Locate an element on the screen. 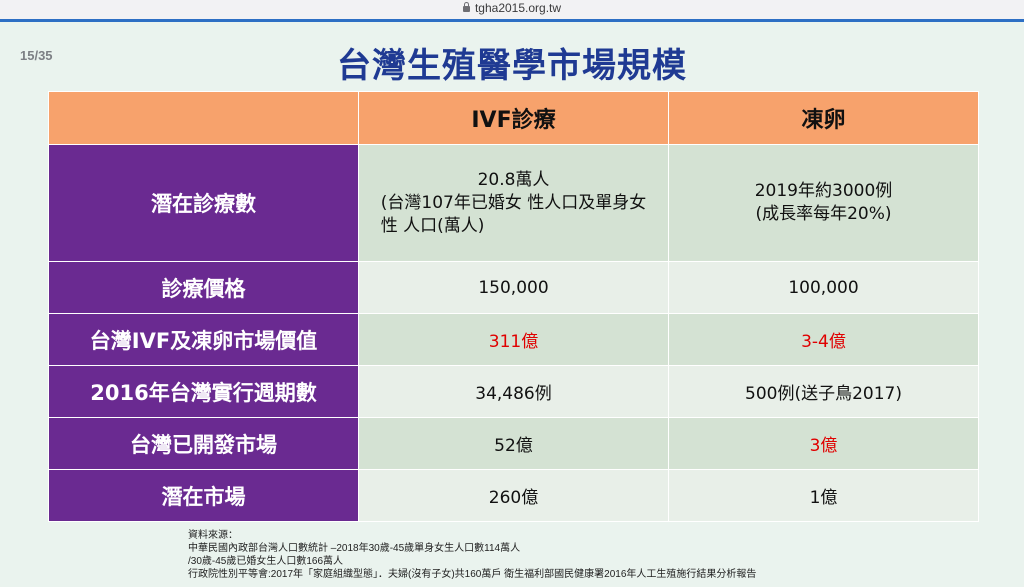 Image resolution: width=1024 pixels, height=587 pixels. row-label: 潛在市場 is located at coordinates (203, 495).